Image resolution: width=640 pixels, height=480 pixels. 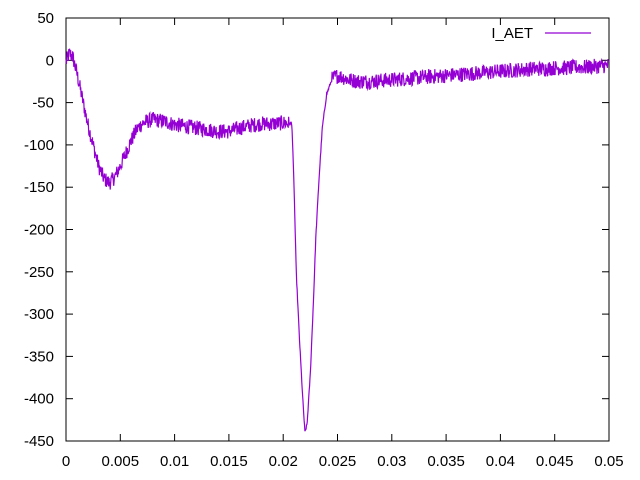 I want to click on x-tick-label: 0.005, so click(x=121, y=461).